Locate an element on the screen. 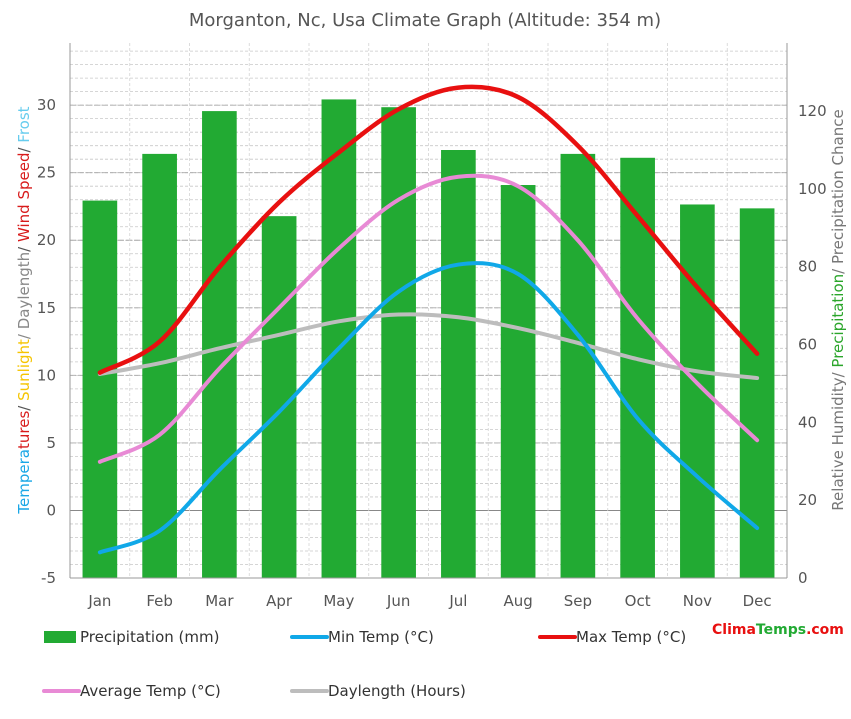 Image resolution: width=851 pixels, height=719 pixels. x-tick-label: Oct is located at coordinates (638, 601).